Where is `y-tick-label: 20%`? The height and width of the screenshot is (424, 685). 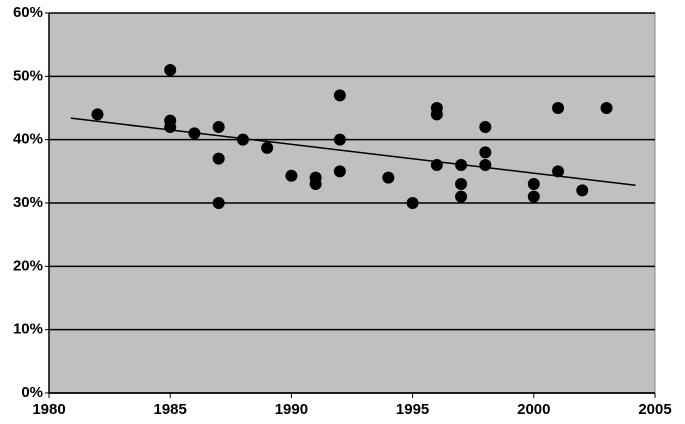
y-tick-label: 20% is located at coordinates (28, 265).